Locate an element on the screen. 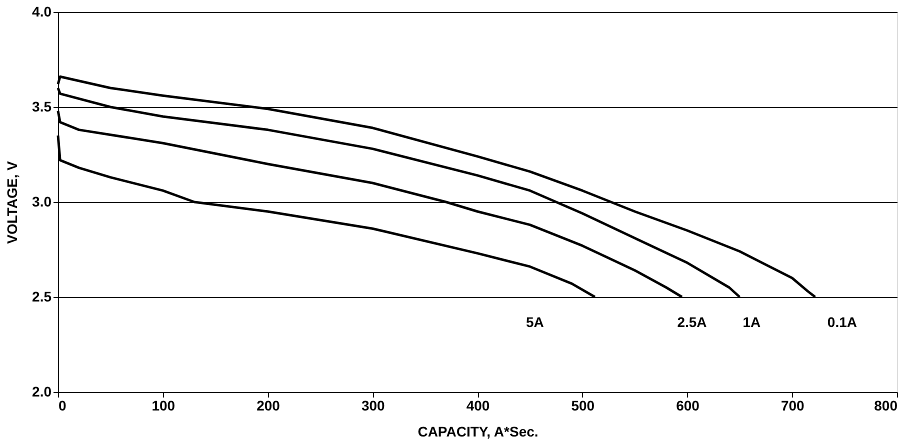 The height and width of the screenshot is (444, 903). x-axis-title: CAPACITY, A*Sec. is located at coordinates (478, 432).